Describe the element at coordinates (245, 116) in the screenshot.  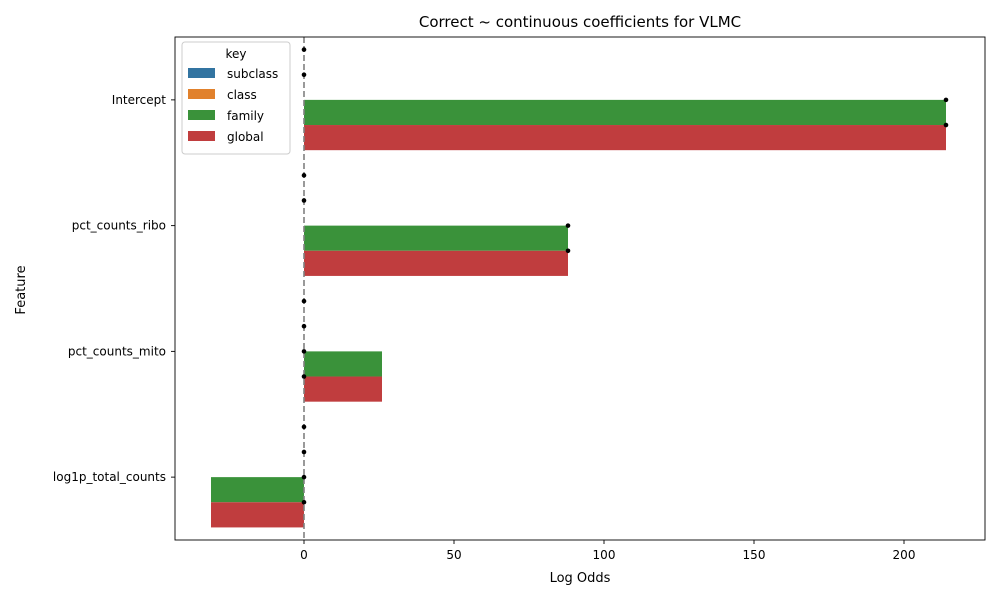
I see `legend-label-family: family` at that location.